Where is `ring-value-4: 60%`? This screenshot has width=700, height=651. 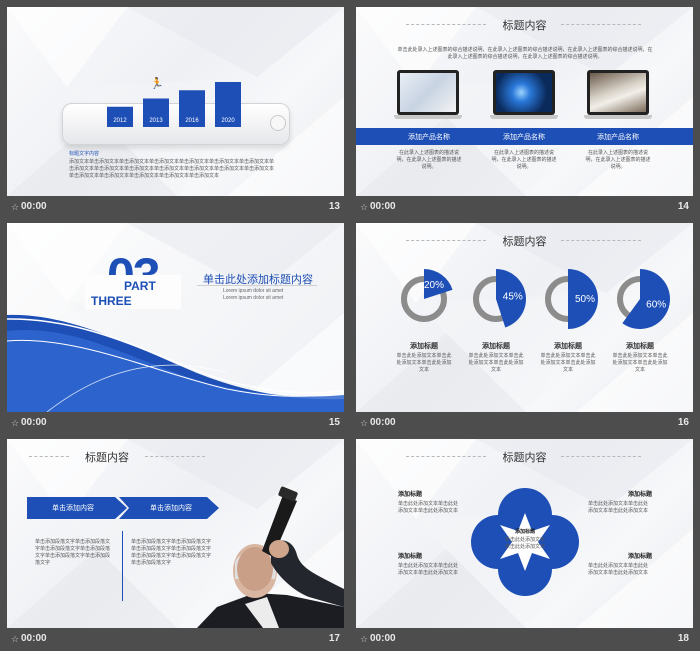 ring-value-4: 60% is located at coordinates (656, 304).